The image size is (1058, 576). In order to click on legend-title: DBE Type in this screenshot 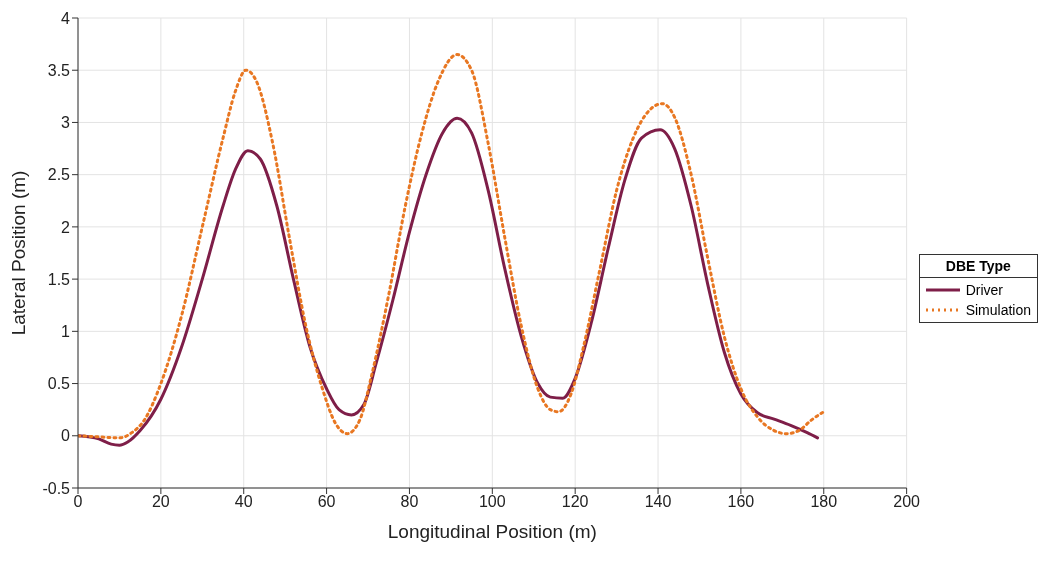, I will do `click(978, 266)`.